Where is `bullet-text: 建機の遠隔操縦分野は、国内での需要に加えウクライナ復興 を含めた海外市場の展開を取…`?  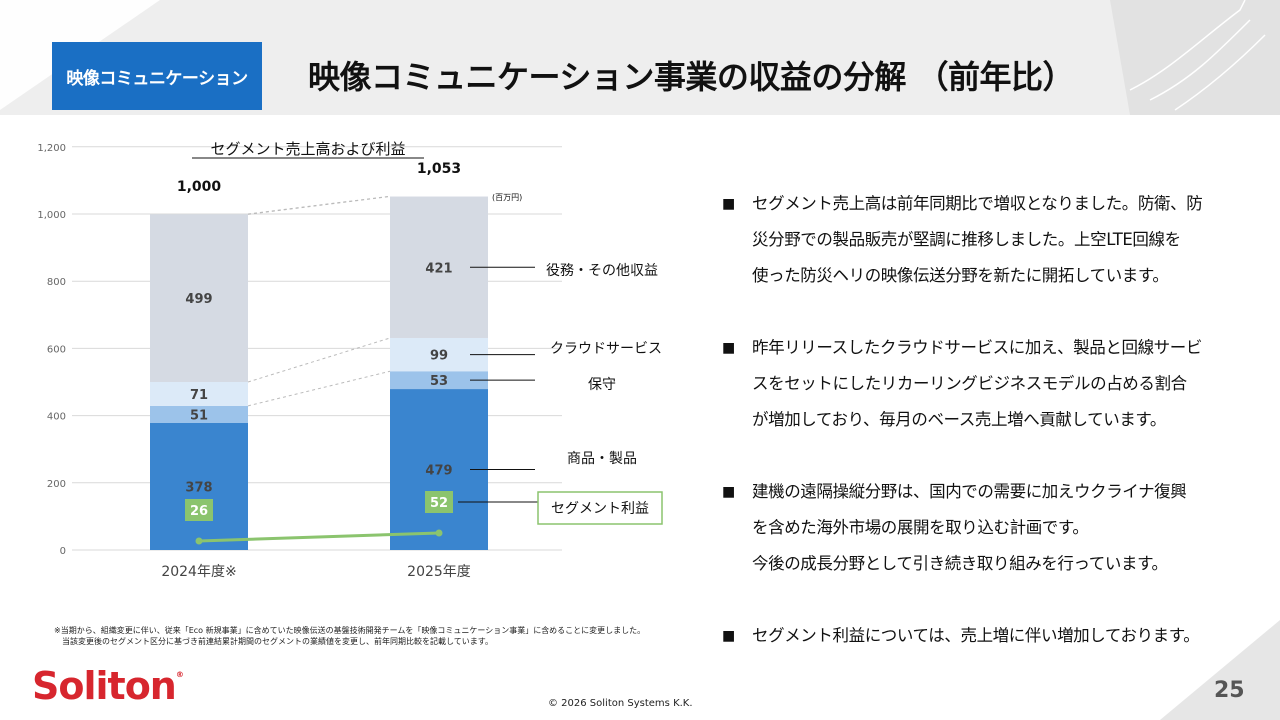 bullet-text: 建機の遠隔操縦分野は、国内での需要に加えウクライナ復興 を含めた海外市場の展開を取… is located at coordinates (969, 528).